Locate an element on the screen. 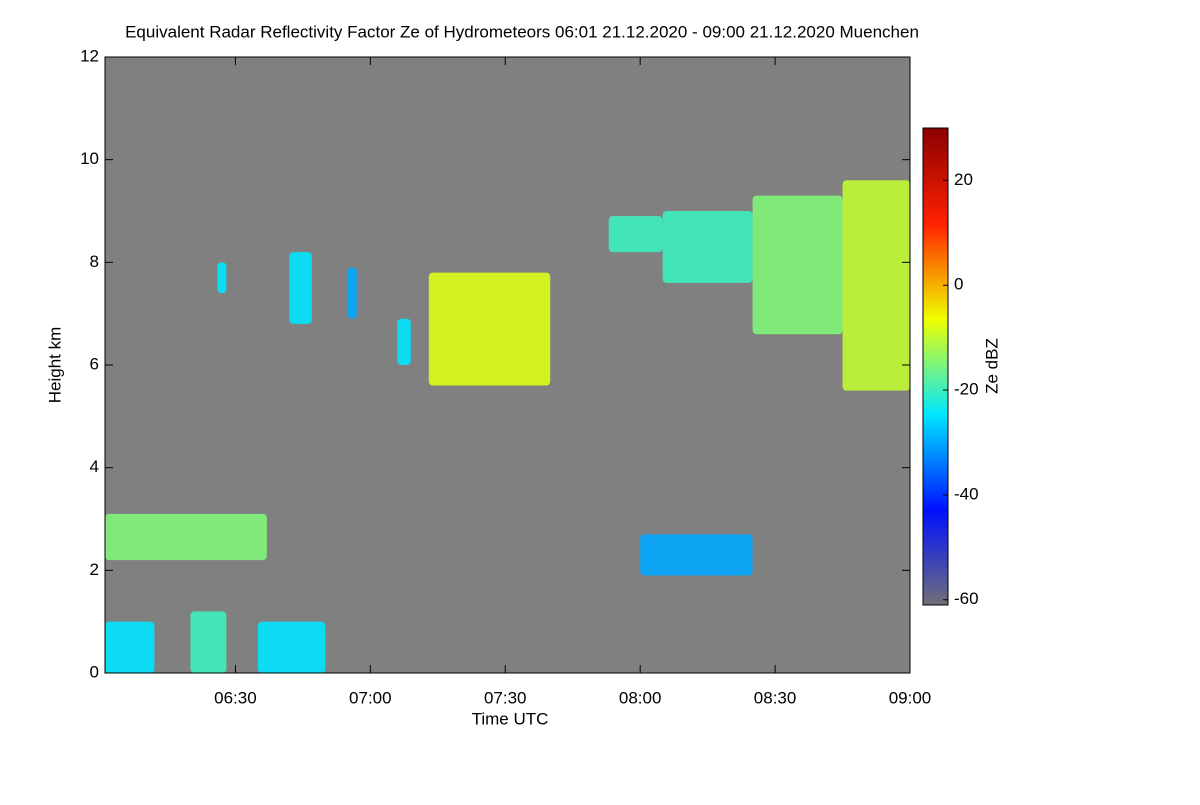  x-tick-label: 08:00 is located at coordinates (640, 697).